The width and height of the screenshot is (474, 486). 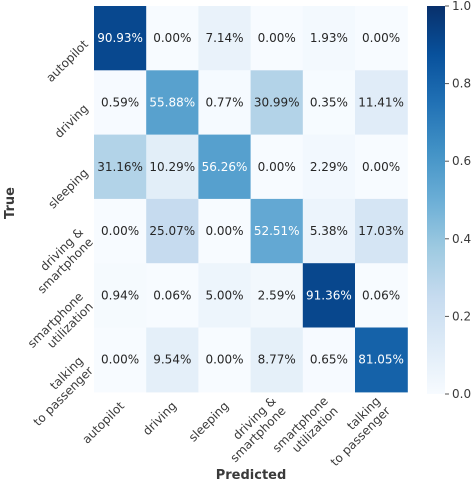 I want to click on heatmap-cell-label: 30.99%, so click(x=277, y=102).